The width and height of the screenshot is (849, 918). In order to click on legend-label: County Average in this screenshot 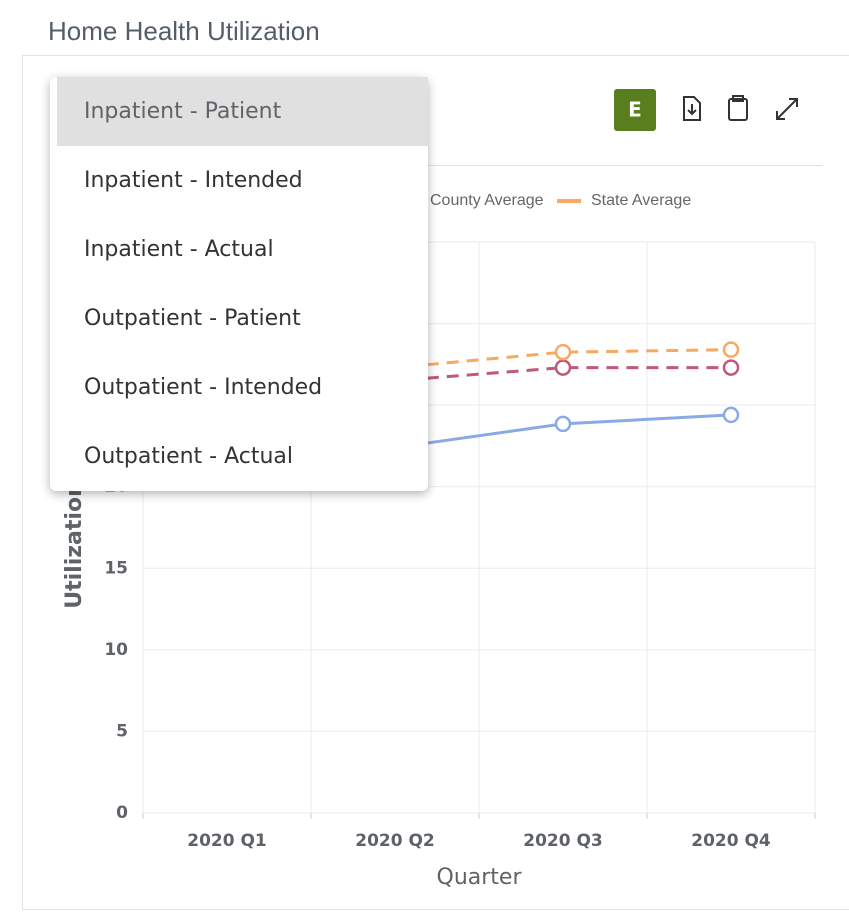, I will do `click(487, 200)`.